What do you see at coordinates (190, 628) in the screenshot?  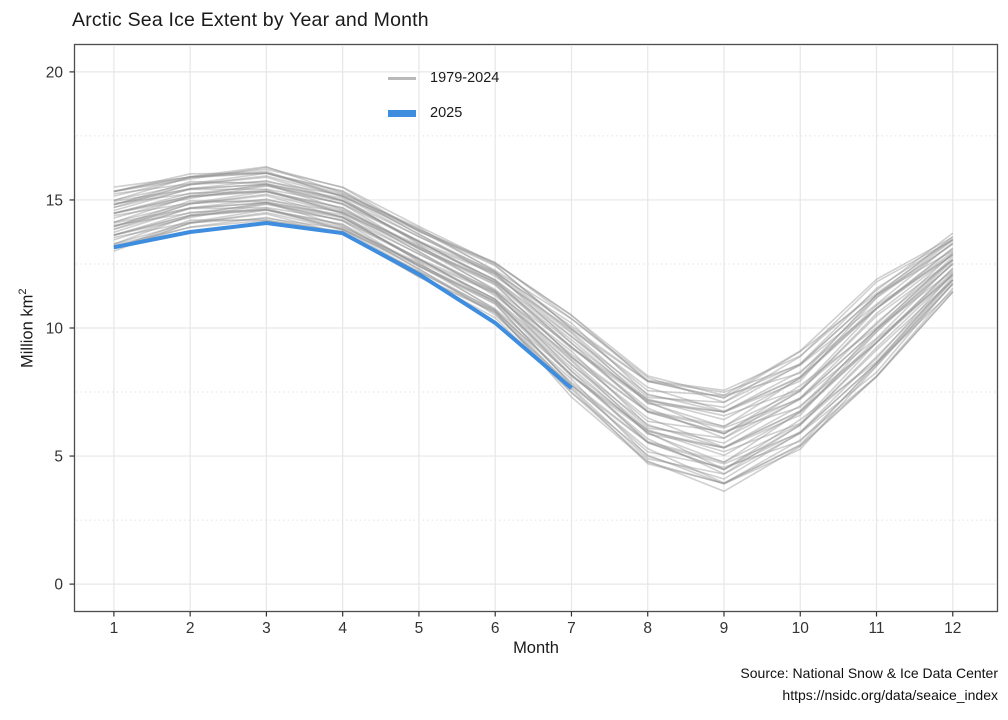 I see `x-tick-label: 2` at bounding box center [190, 628].